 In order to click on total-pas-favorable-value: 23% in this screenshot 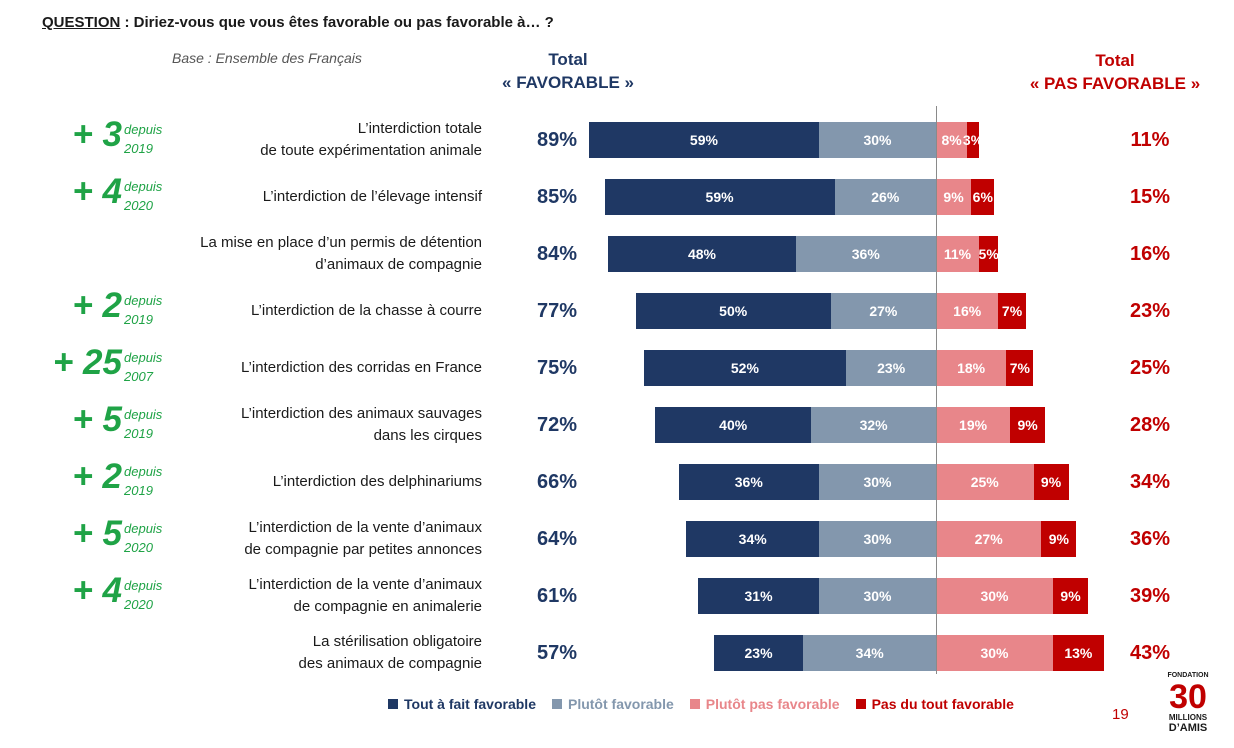, I will do `click(1150, 311)`.